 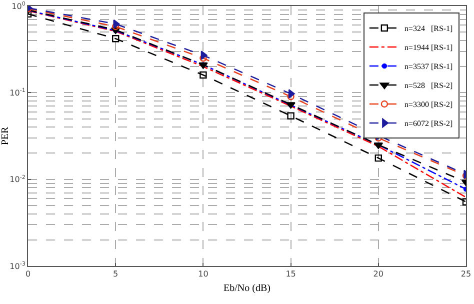 What do you see at coordinates (203, 274) in the screenshot?
I see `x-tick-label: 10` at bounding box center [203, 274].